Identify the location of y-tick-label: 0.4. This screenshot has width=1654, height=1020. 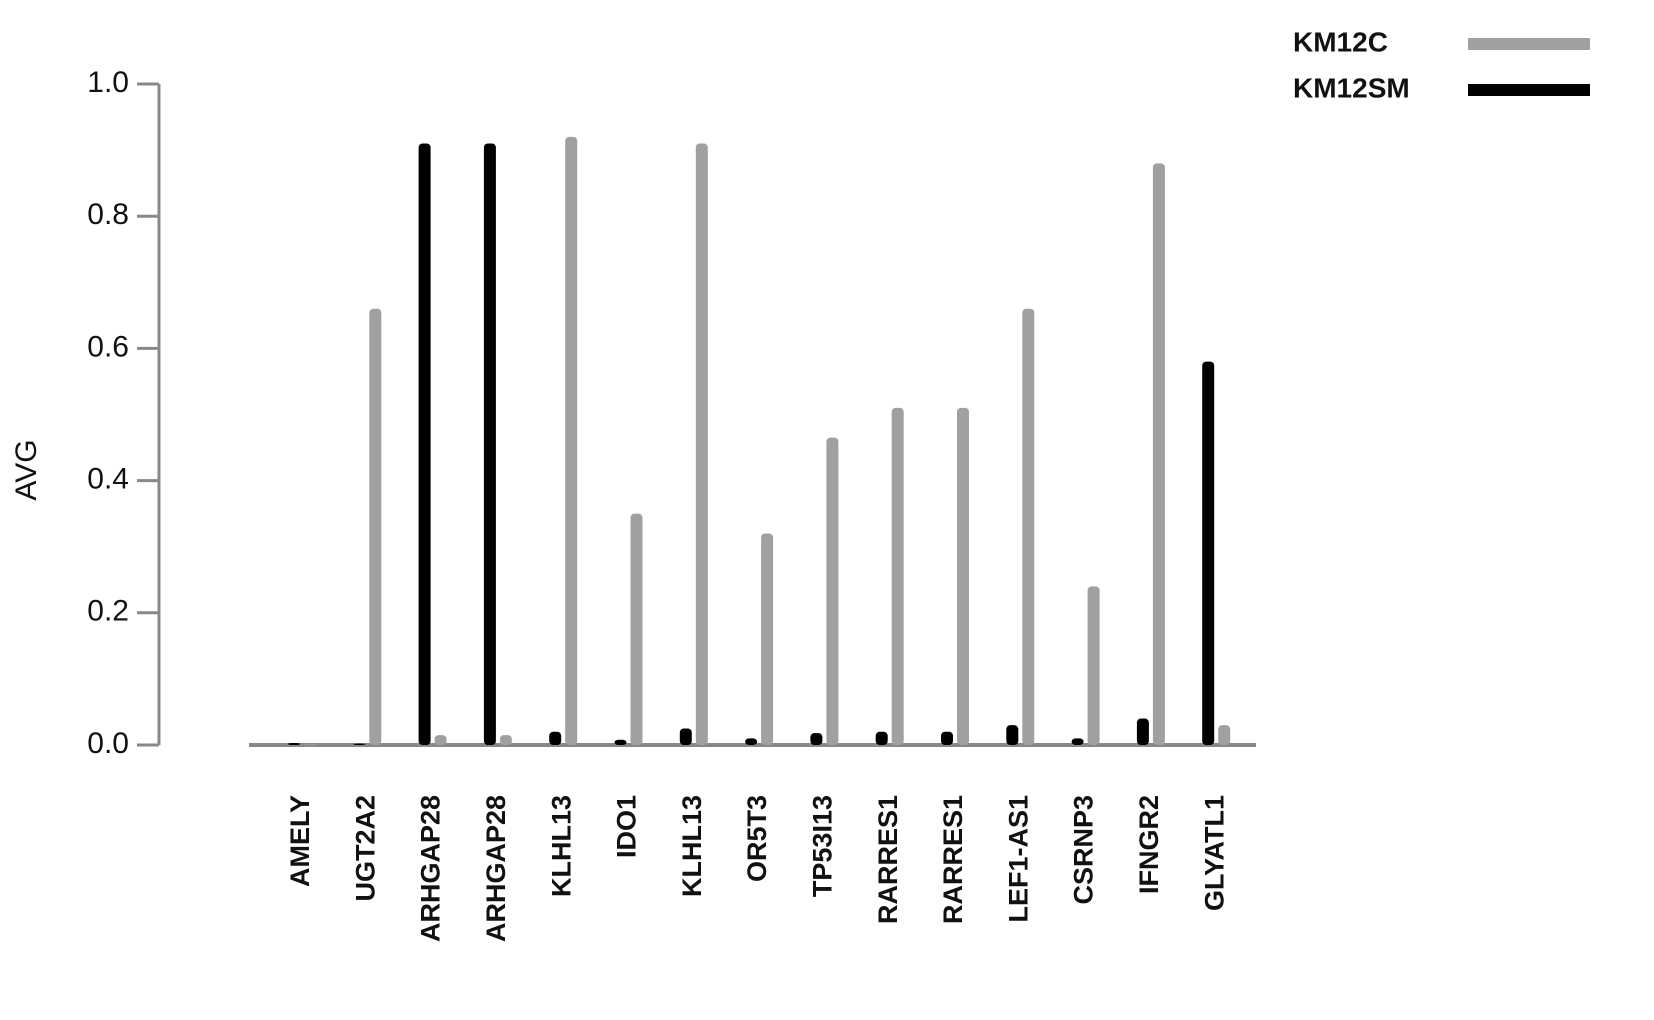
(108, 479).